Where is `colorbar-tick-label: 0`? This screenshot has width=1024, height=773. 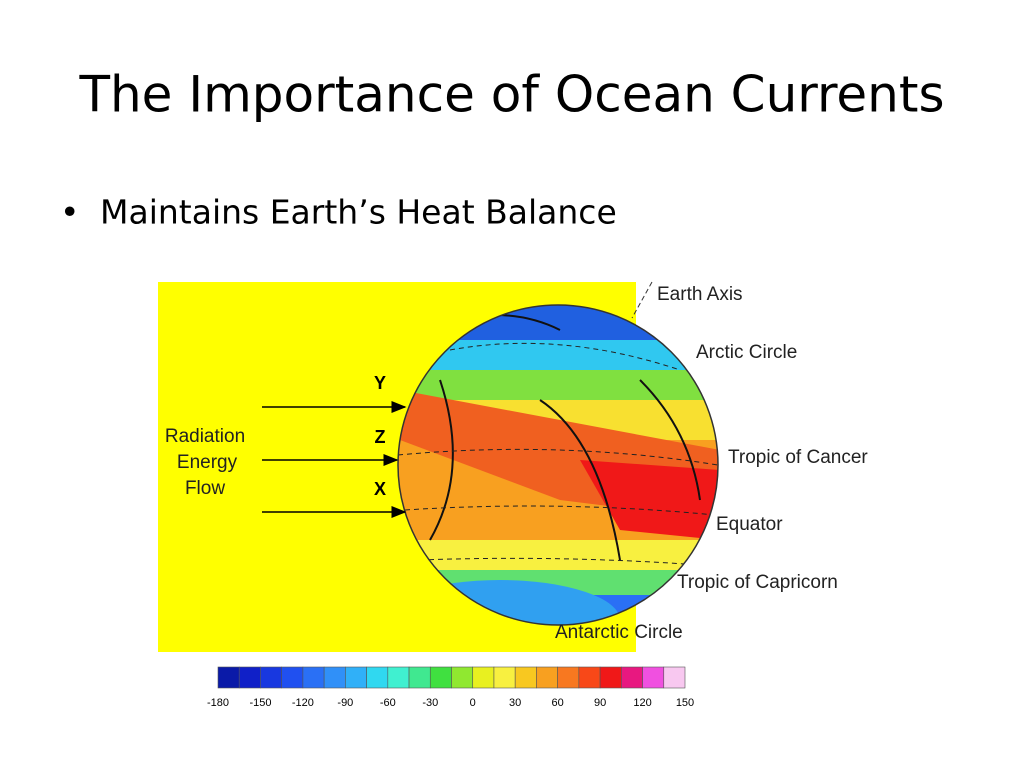 colorbar-tick-label: 0 is located at coordinates (473, 703).